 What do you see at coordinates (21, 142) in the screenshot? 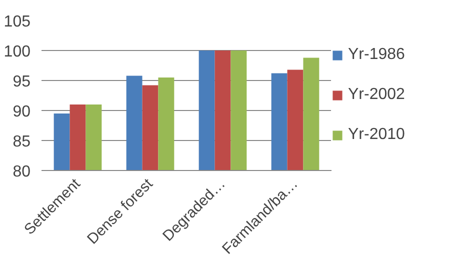
I see `y-tick-label: 85` at bounding box center [21, 142].